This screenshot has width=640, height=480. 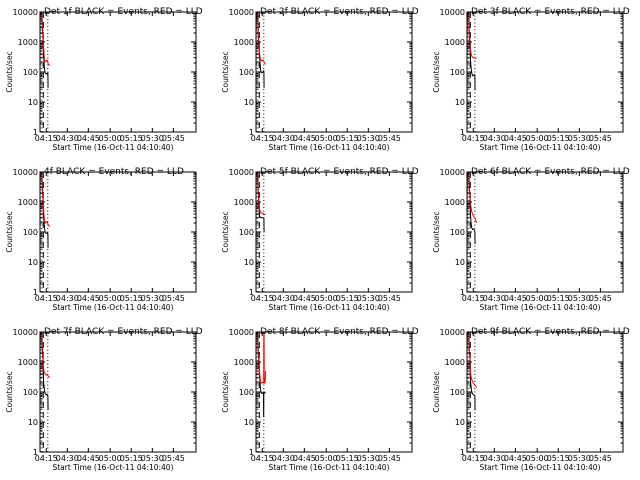 What do you see at coordinates (339, 332) in the screenshot?
I see `panel-title: Det 8f BLACK = Events, RED = LLD` at bounding box center [339, 332].